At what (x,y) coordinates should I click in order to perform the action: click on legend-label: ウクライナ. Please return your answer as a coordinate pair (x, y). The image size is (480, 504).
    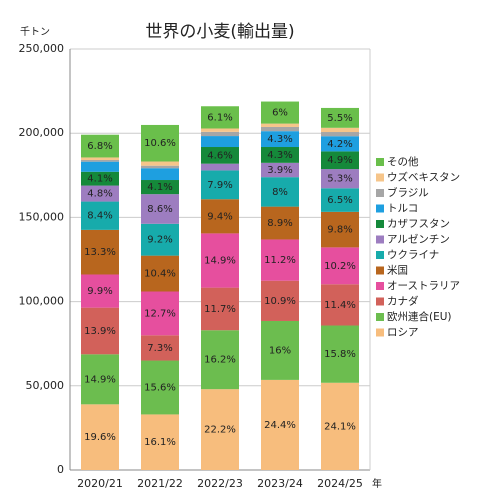
    Looking at the image, I should click on (413, 255).